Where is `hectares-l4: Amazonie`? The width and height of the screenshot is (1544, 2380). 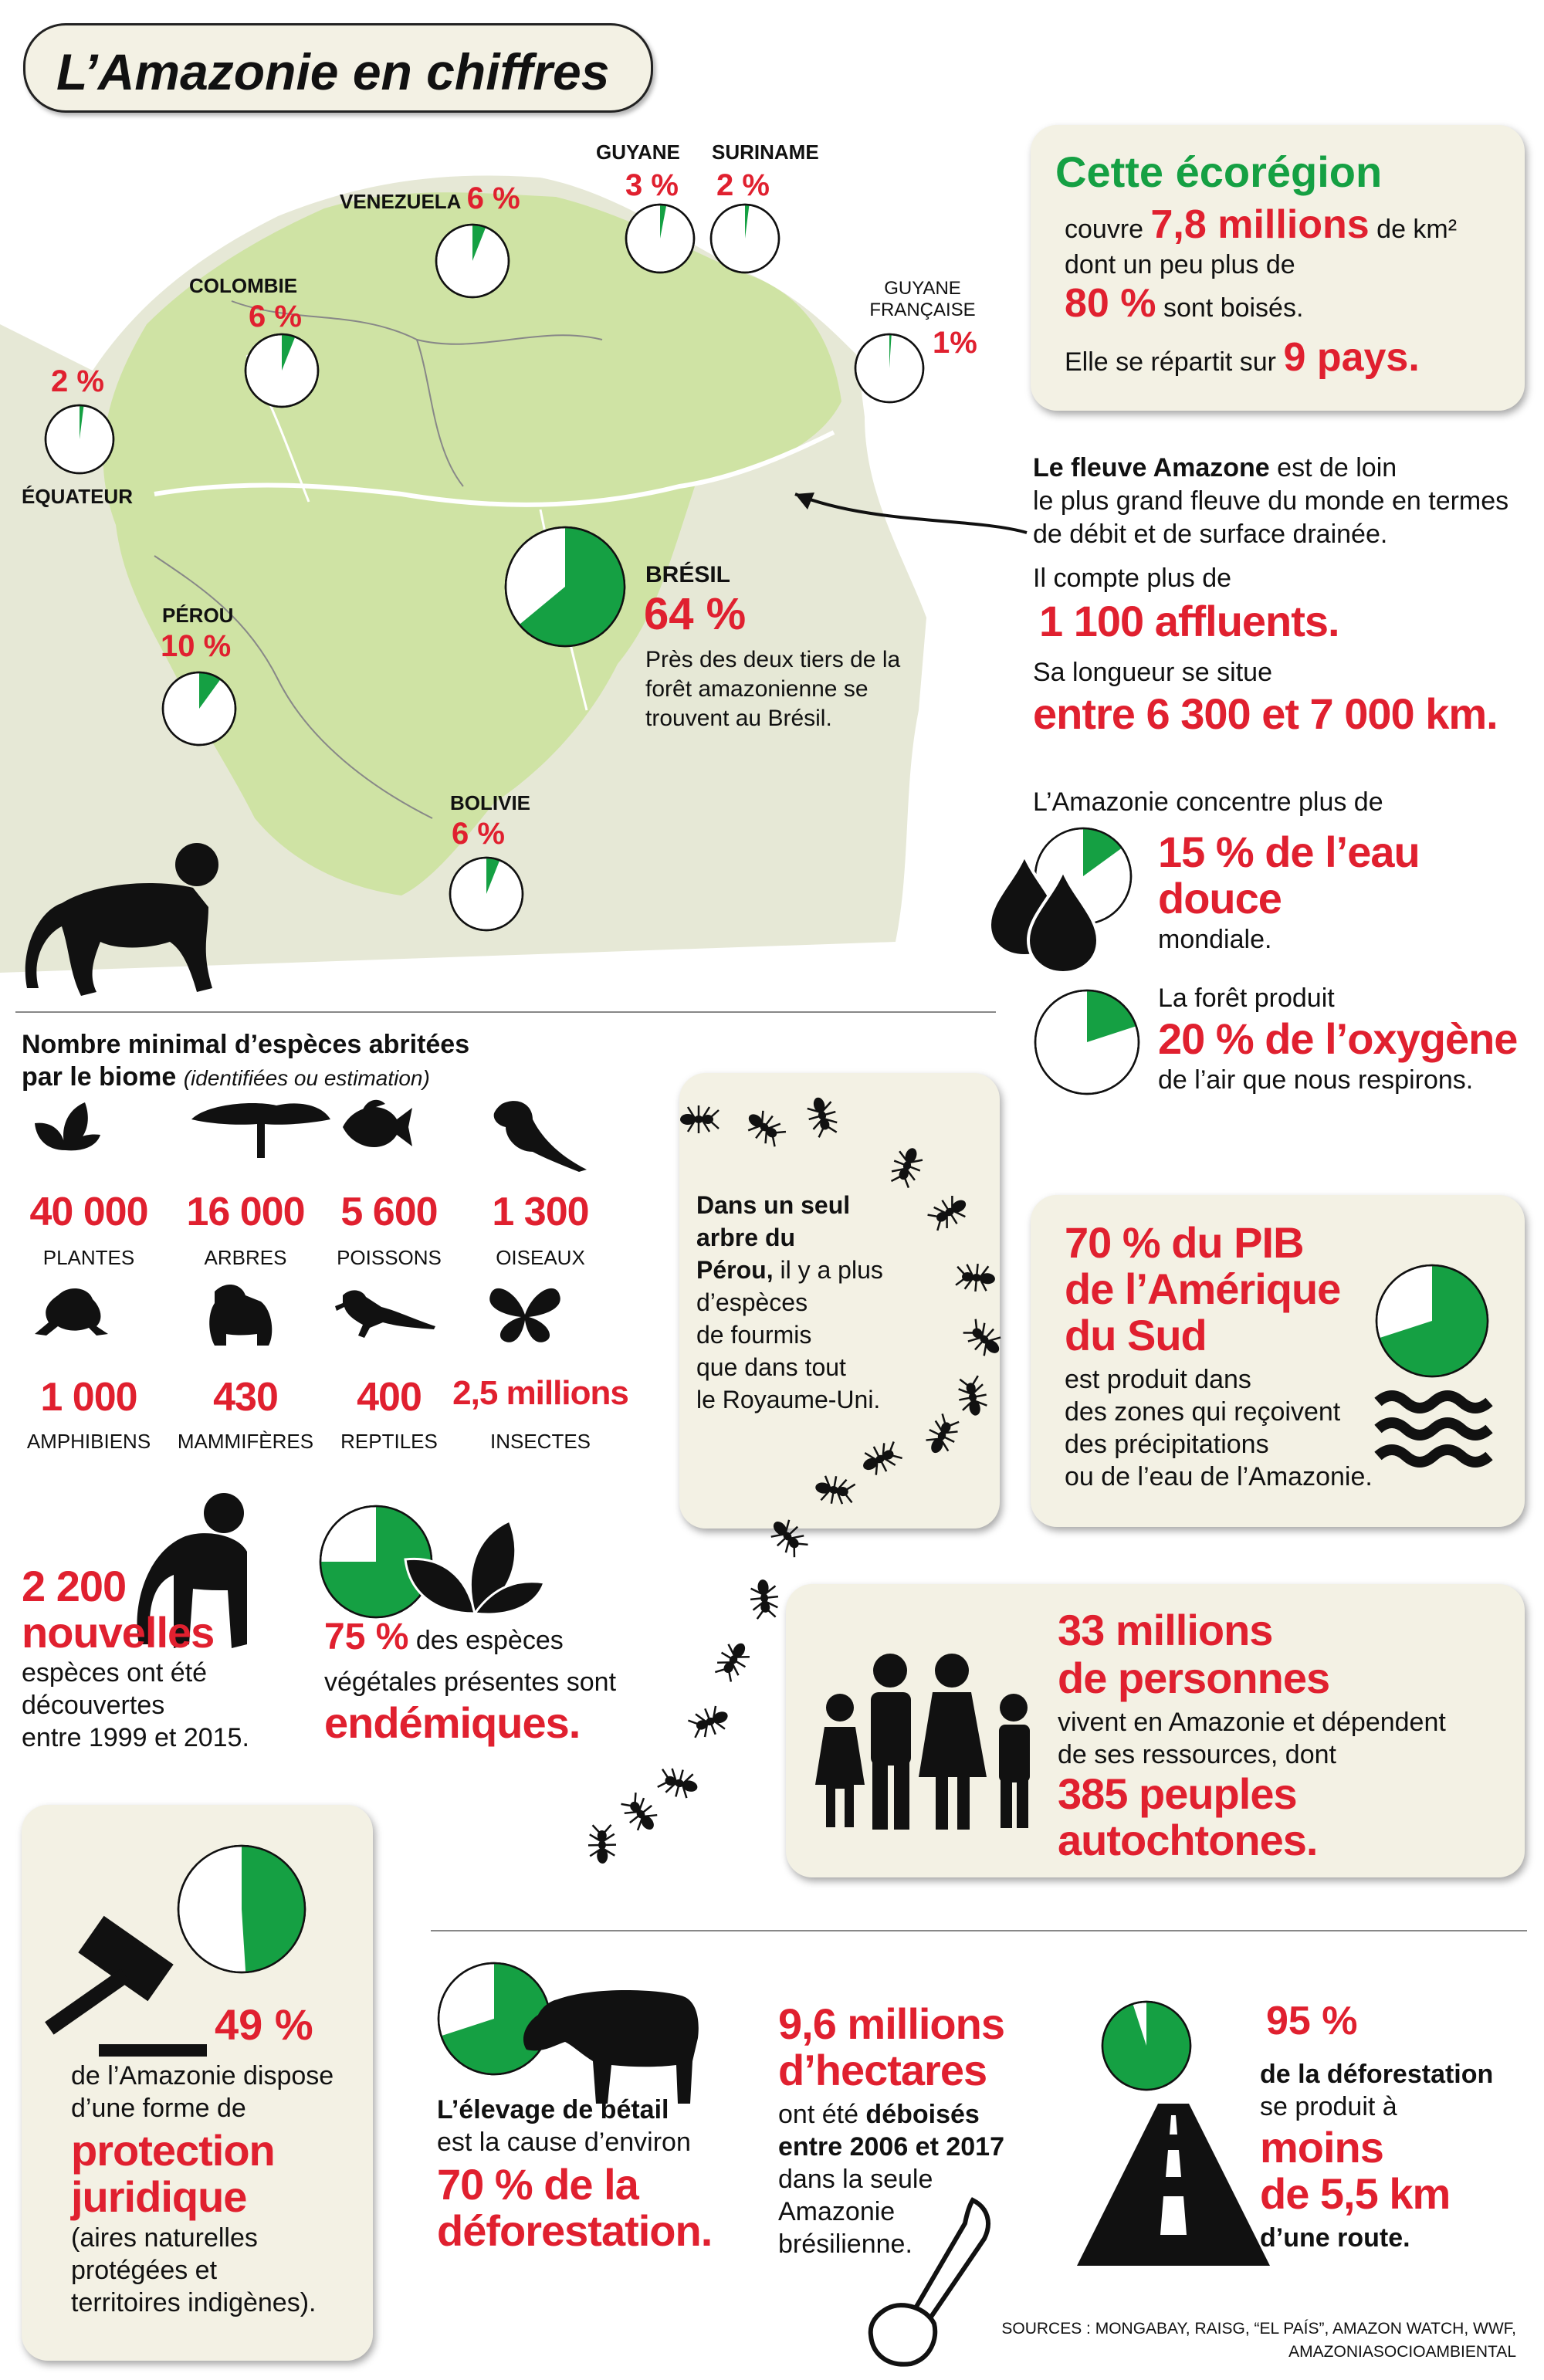
hectares-l4: Amazonie is located at coordinates (837, 2211).